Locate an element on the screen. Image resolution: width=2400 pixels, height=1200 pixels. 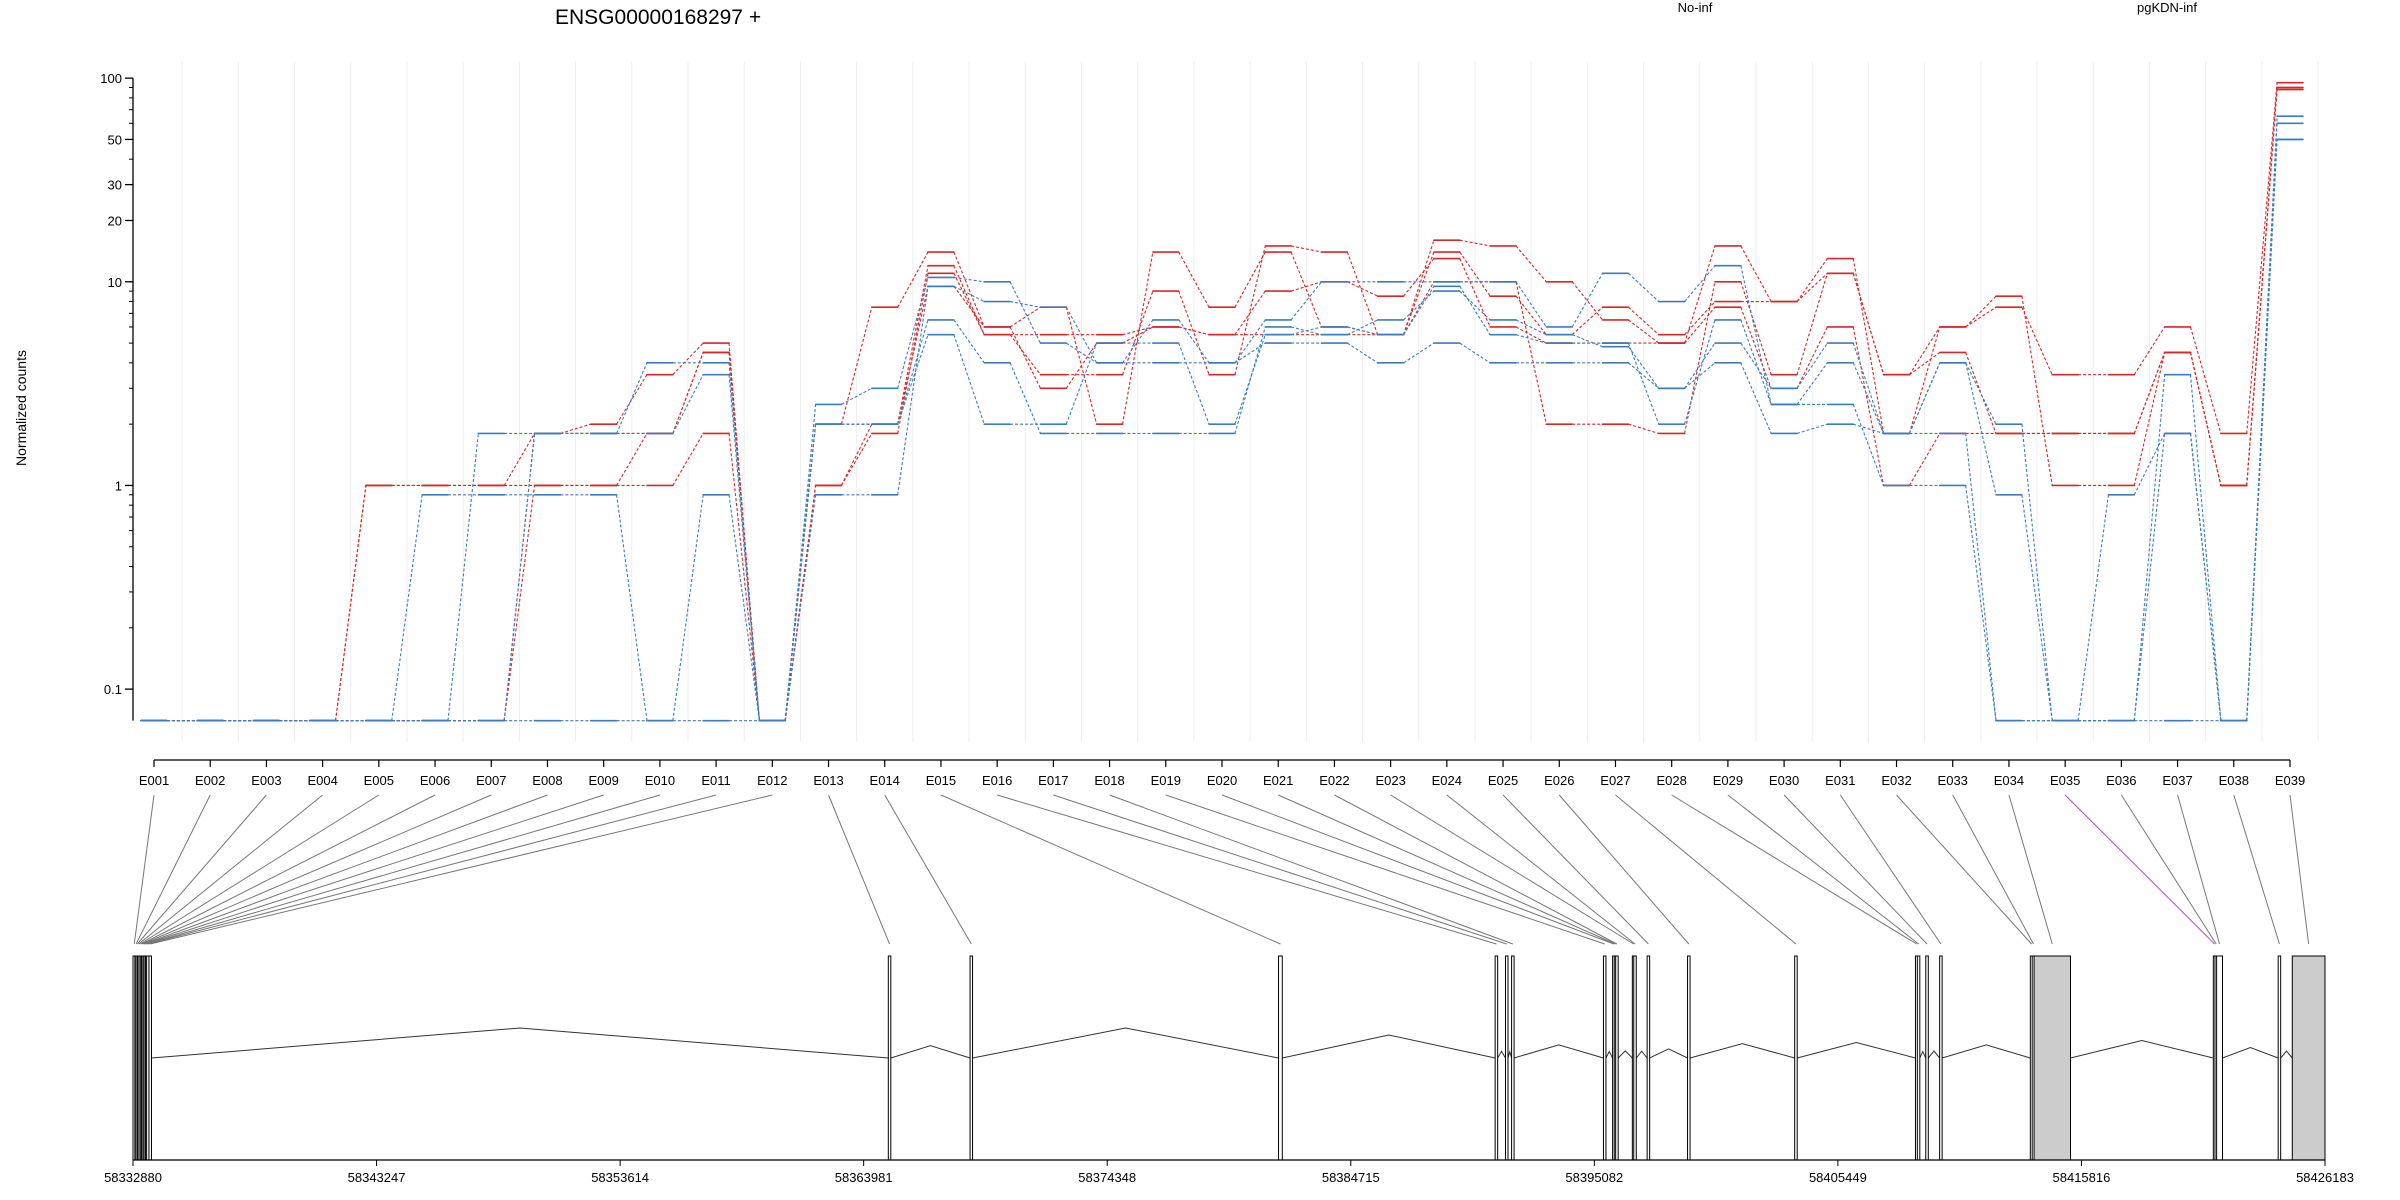
x-tick-label: E023 is located at coordinates (1390, 780).